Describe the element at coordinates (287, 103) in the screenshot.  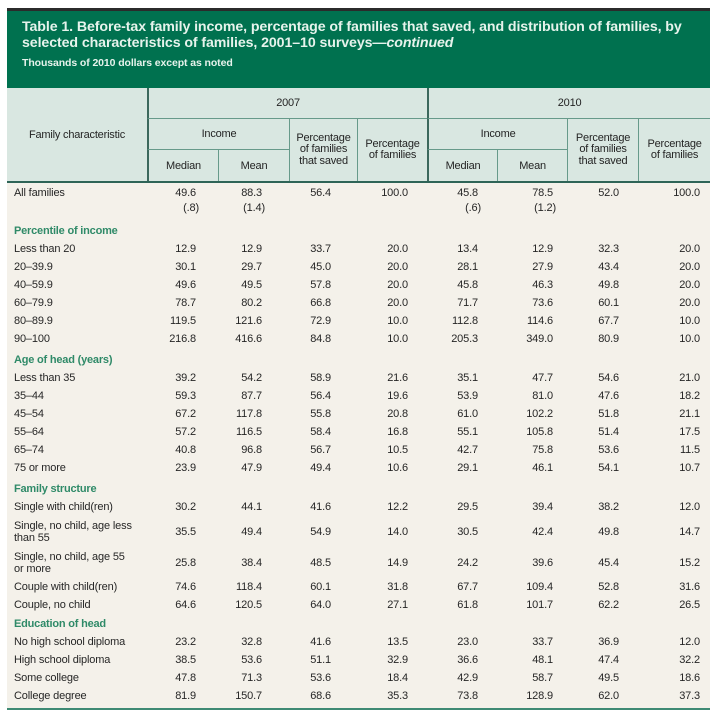
I see `header-year-2007: 2007` at that location.